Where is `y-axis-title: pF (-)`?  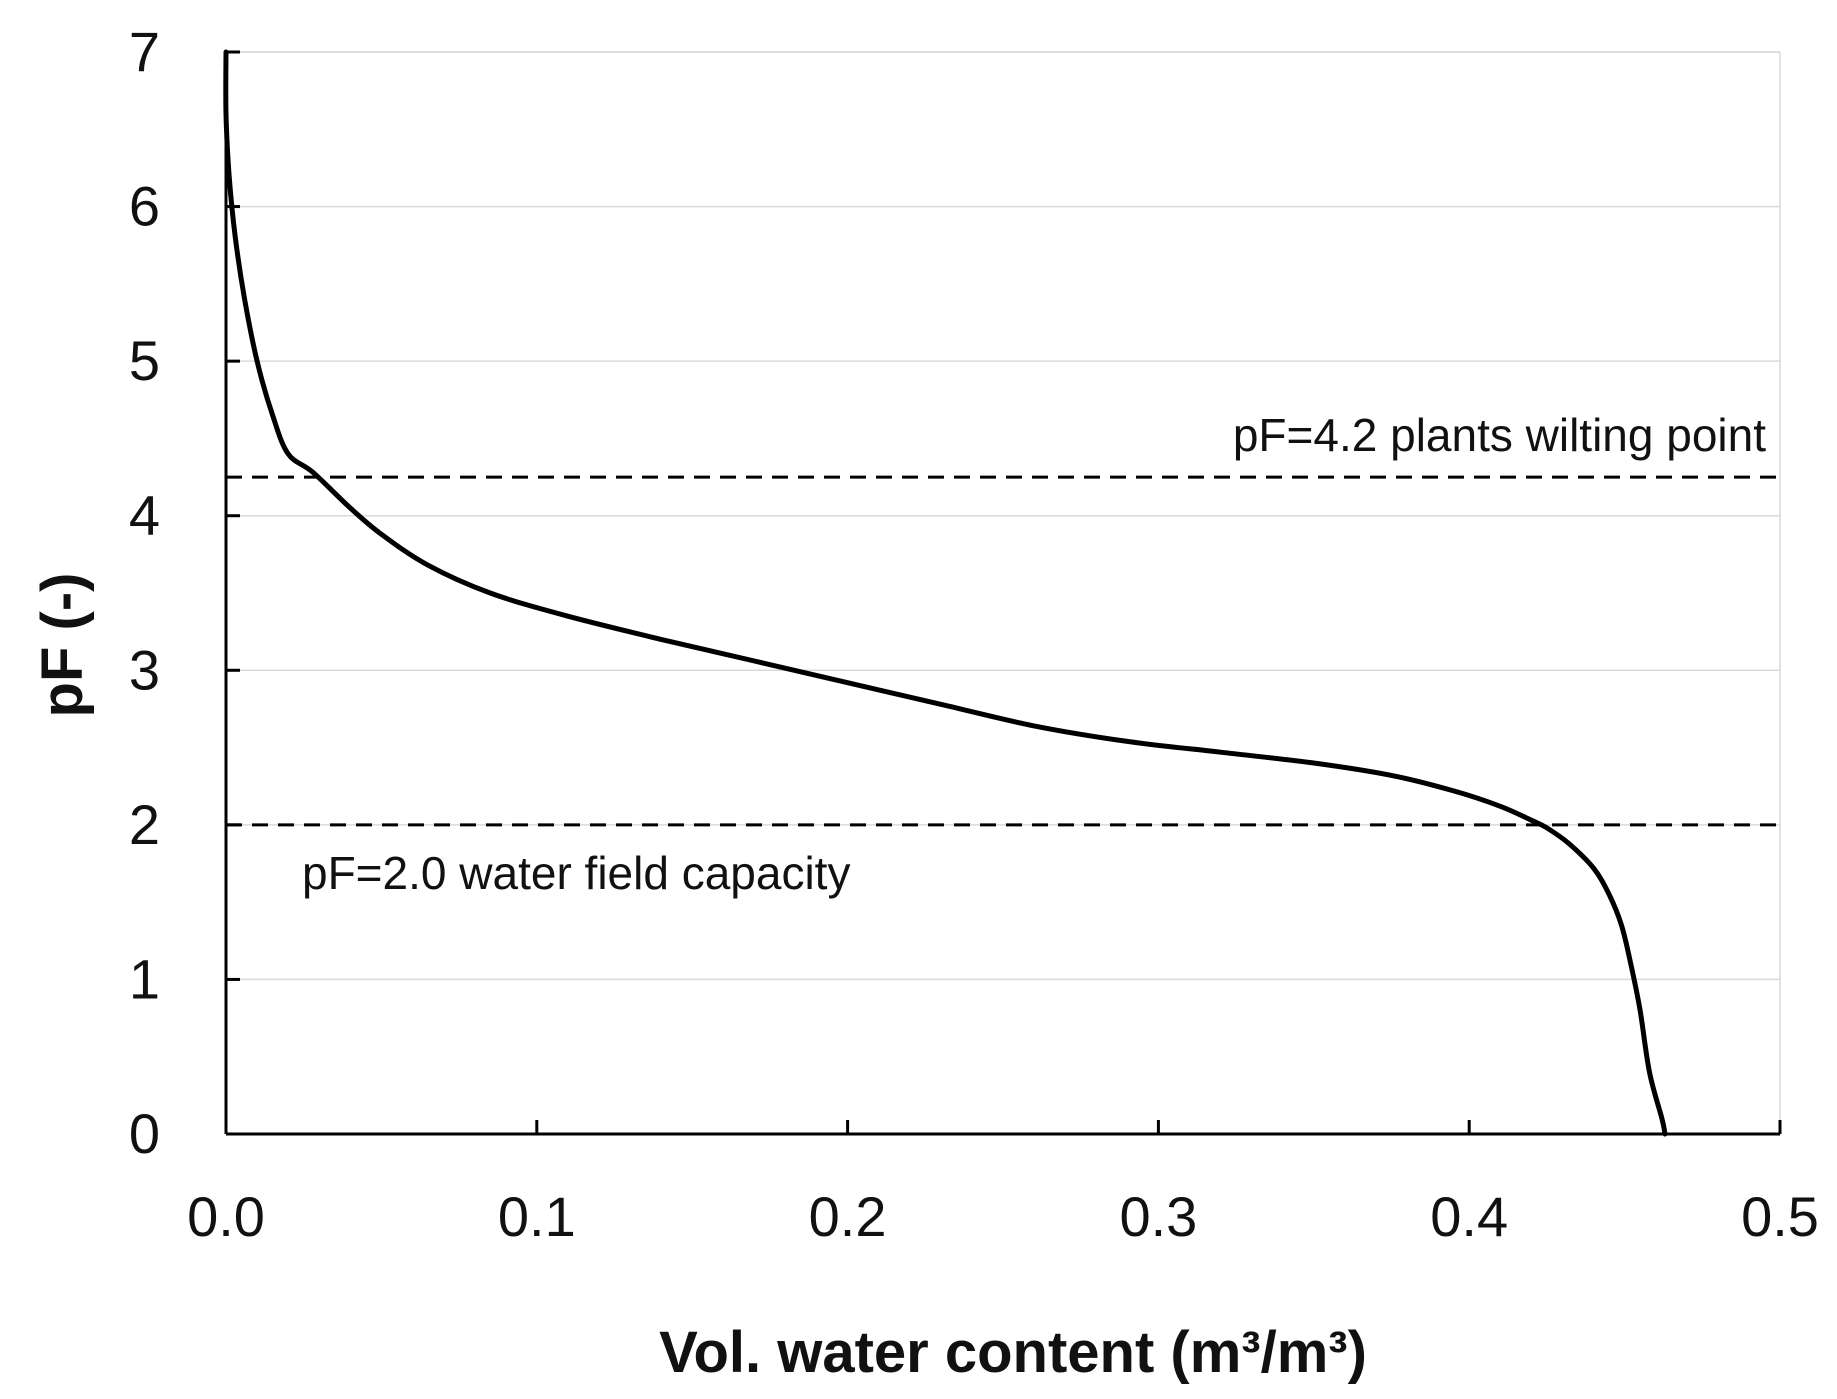 y-axis-title: pF (-) is located at coordinates (62, 645).